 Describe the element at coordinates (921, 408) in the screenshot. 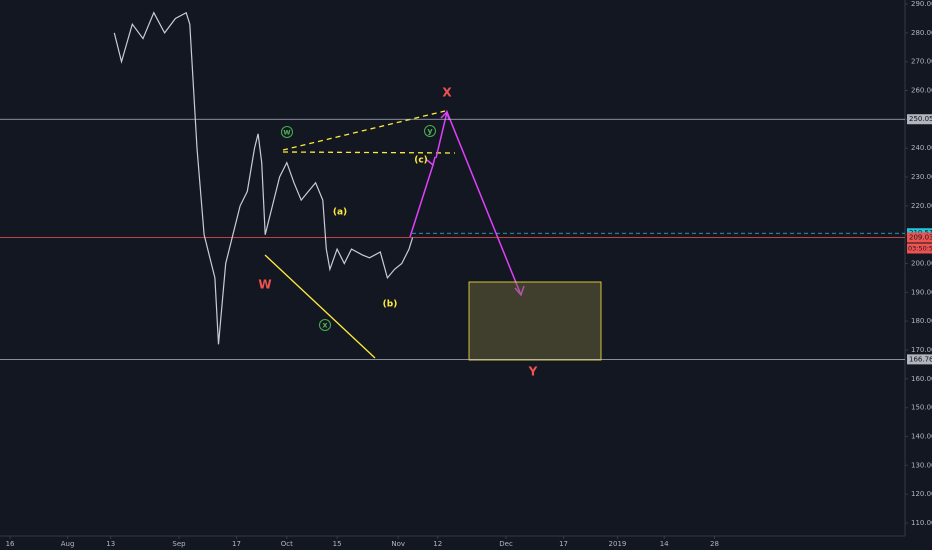

I see `y-tick-label: 150.00` at that location.